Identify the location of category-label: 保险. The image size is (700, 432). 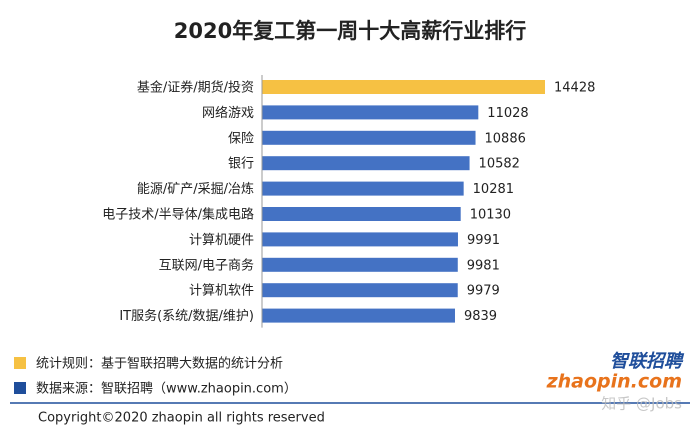
(241, 138).